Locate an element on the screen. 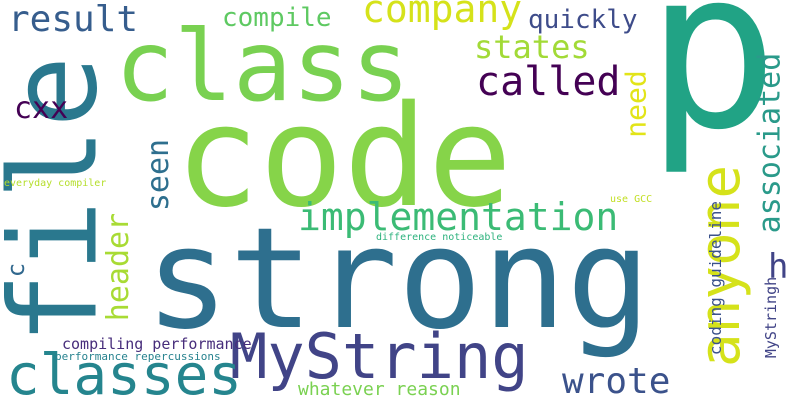 The height and width of the screenshot is (400, 800). word-compile: compile is located at coordinates (277, 18).